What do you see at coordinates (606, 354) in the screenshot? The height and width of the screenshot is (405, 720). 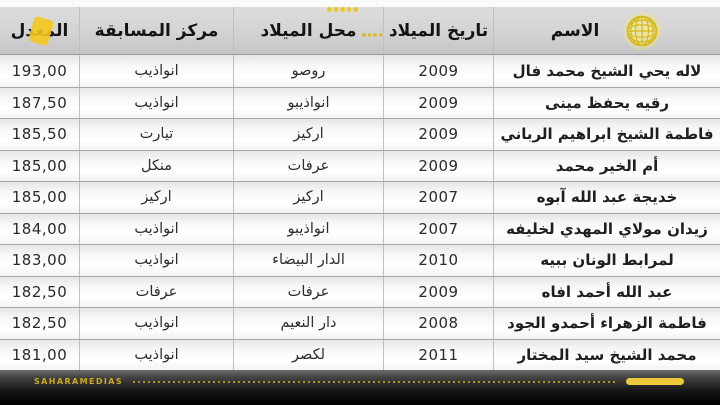 I see `cell-name: محمد الشيخ سيد المختار` at bounding box center [606, 354].